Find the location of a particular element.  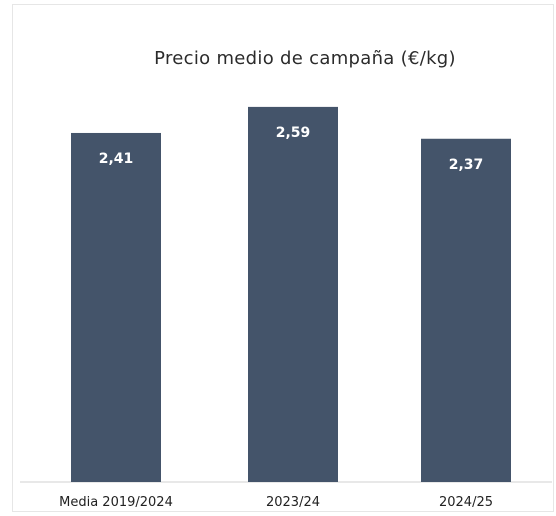

chart-title: Precio medio de campaña (€/kg) is located at coordinates (305, 58).